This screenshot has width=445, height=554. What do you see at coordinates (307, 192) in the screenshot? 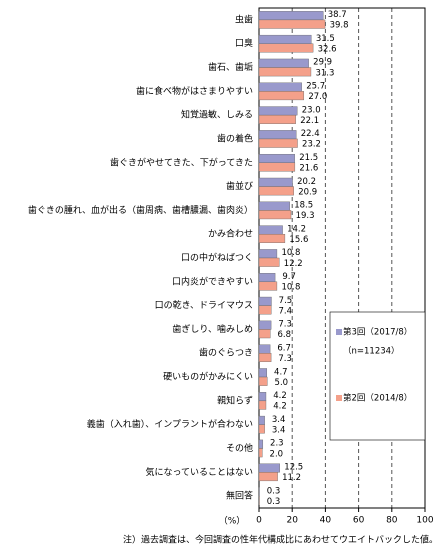
I see `value-label: 20.9` at bounding box center [307, 192].